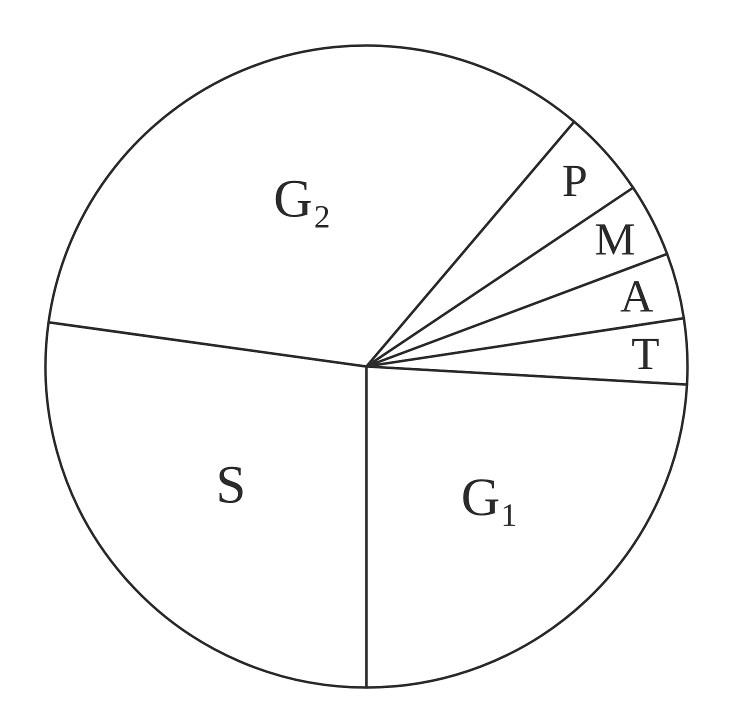 This screenshot has height=726, width=750. I want to click on slice-label: G₂, so click(303, 198).